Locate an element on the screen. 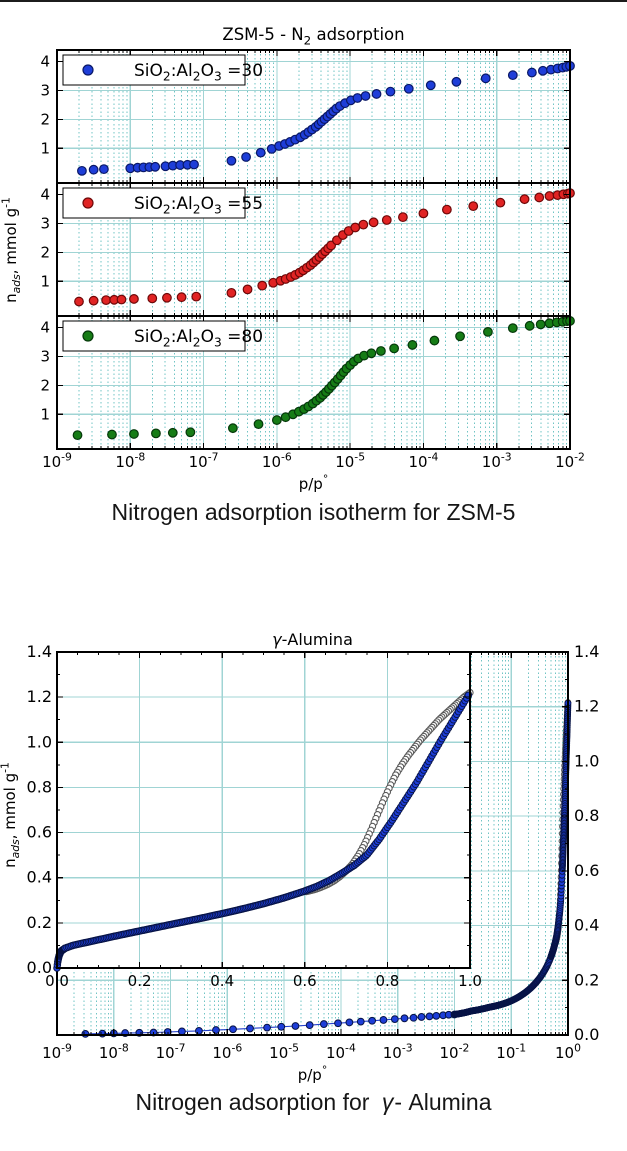 This screenshot has height=1151, width=627. figure1-xlabel: p/p° is located at coordinates (314, 482).